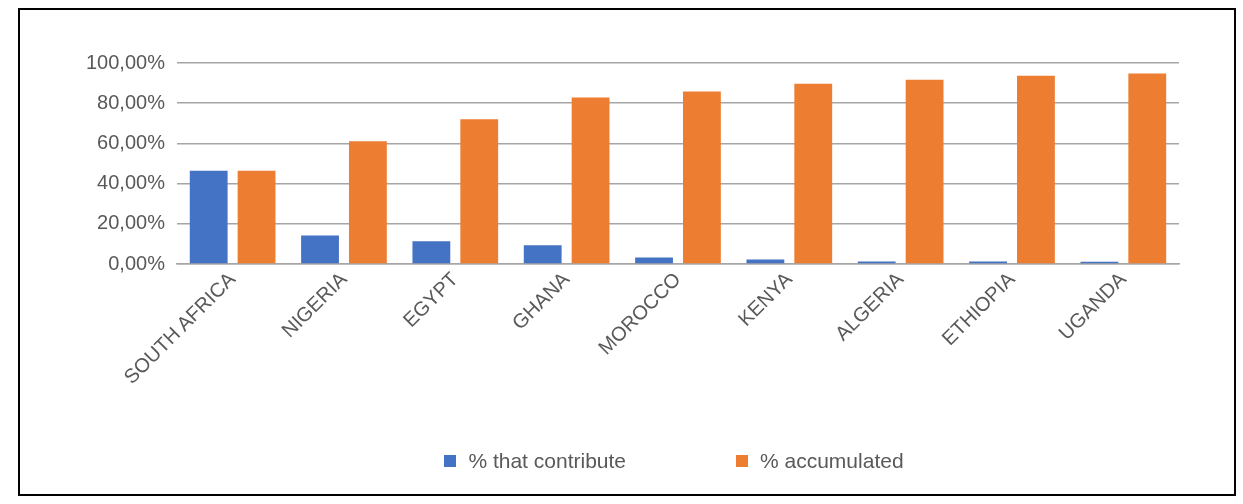 The height and width of the screenshot is (504, 1243). Describe the element at coordinates (125, 61) in the screenshot. I see `y-tick-label: 100,00%` at that location.